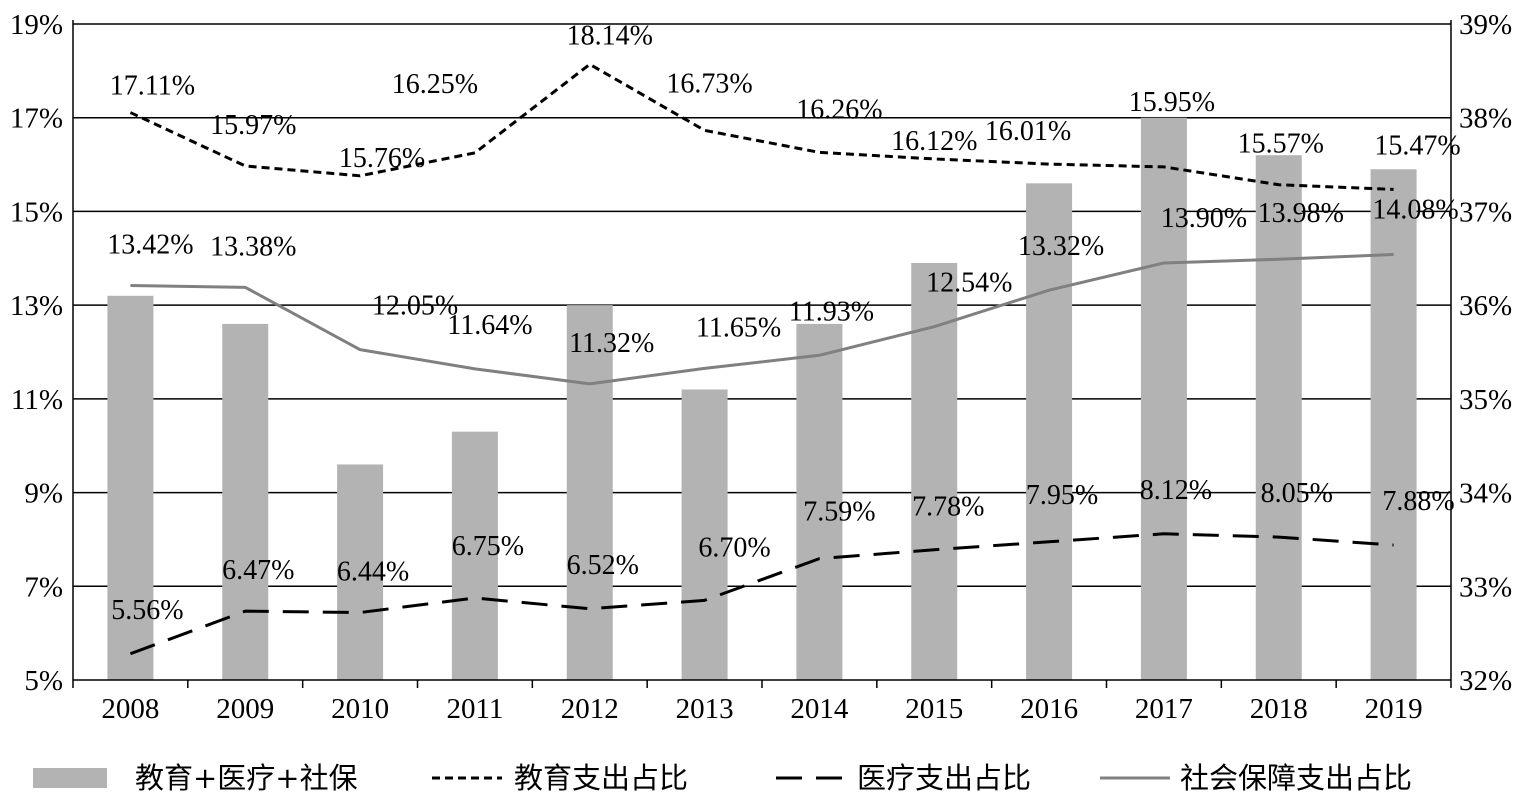 This screenshot has height=796, width=1521. What do you see at coordinates (934, 141) in the screenshot?
I see `data-label: 16.12%` at bounding box center [934, 141].